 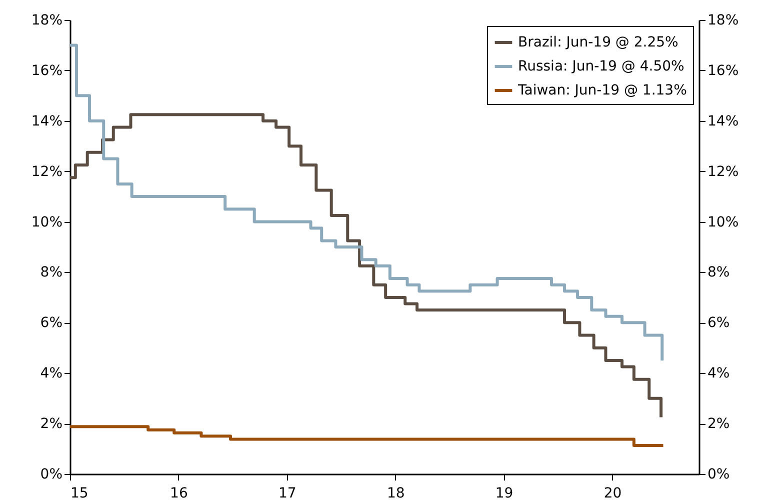 I want to click on y-tick-label: 2%, so click(x=51, y=424).